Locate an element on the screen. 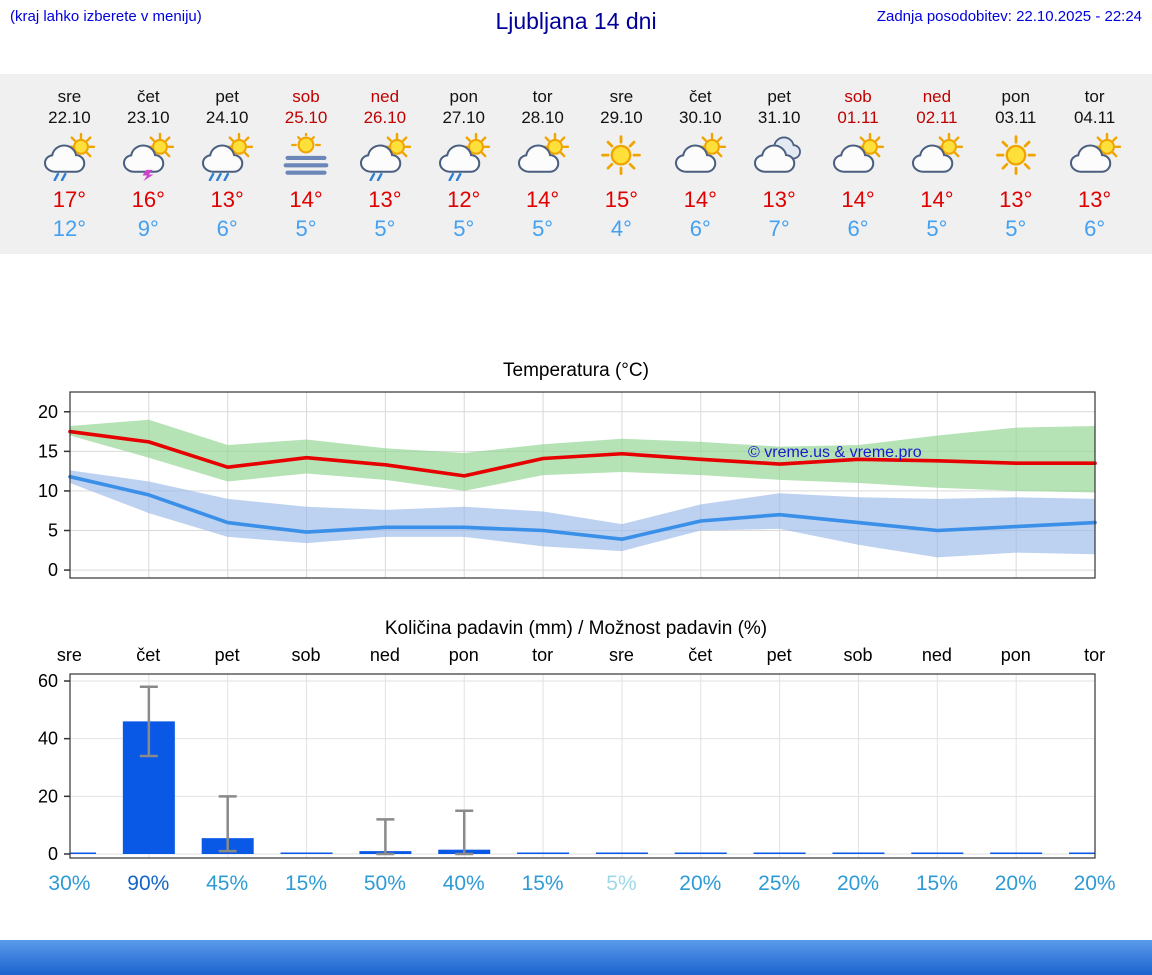 Image resolution: width=1152 pixels, height=975 pixels. forecast-day: tor 04.11 13° 6° is located at coordinates (1094, 164).